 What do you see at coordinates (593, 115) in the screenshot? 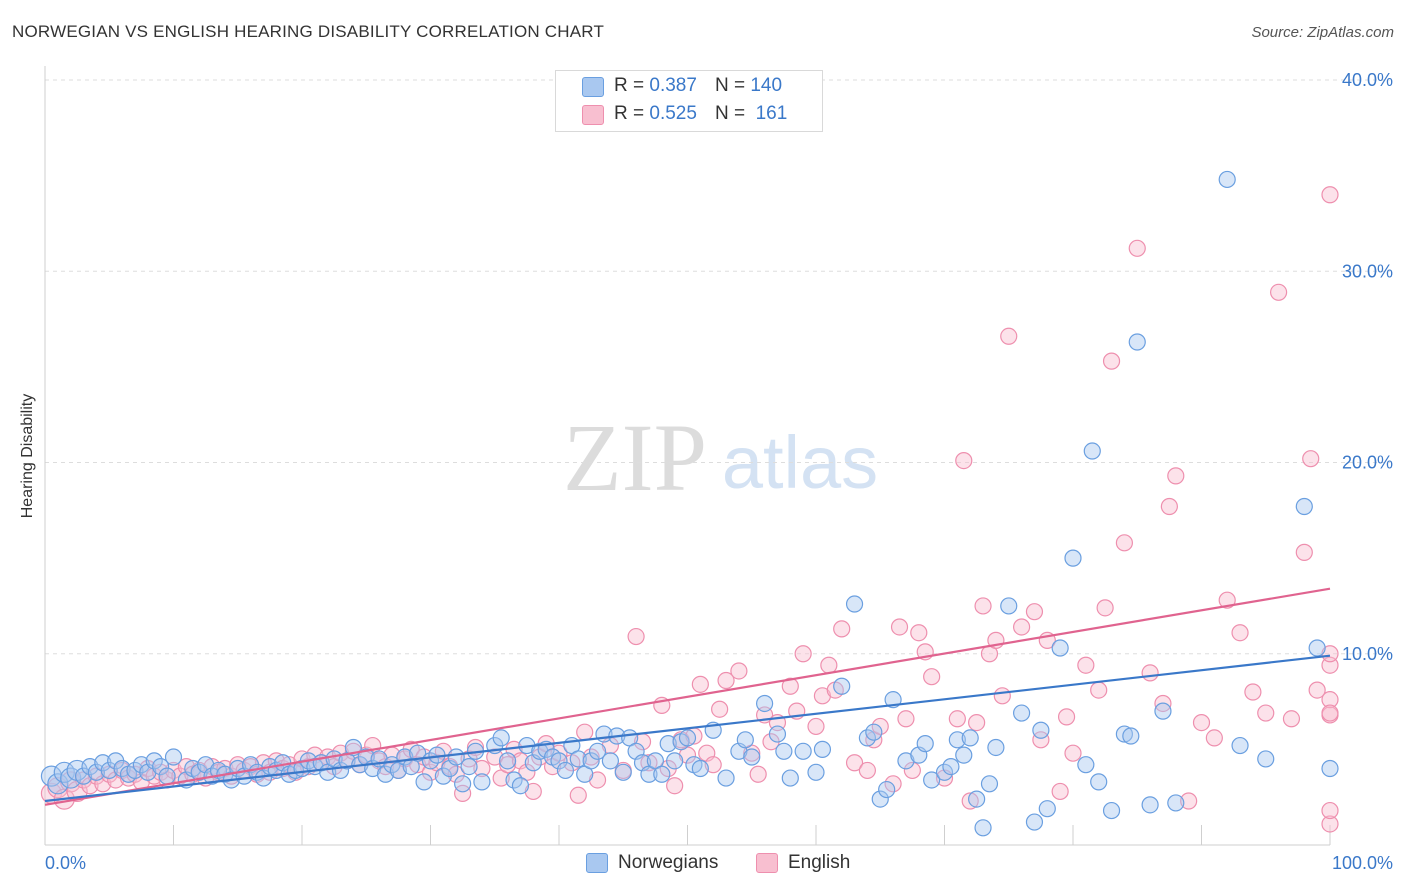
I see `english-swatch` at bounding box center [593, 115].